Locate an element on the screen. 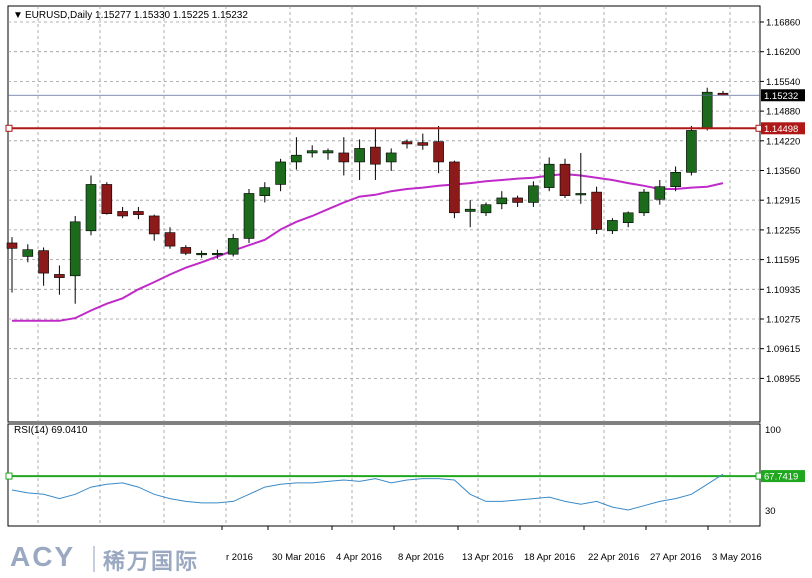 Image resolution: width=812 pixels, height=578 pixels. rsi-level-tag-bg is located at coordinates (783, 476).